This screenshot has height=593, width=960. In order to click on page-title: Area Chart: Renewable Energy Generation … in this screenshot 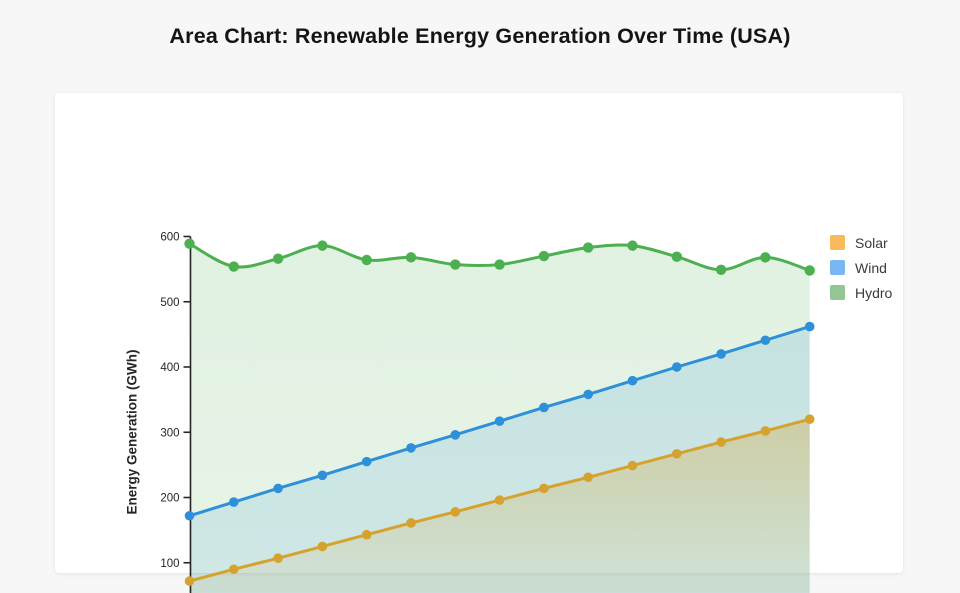, I will do `click(480, 36)`.